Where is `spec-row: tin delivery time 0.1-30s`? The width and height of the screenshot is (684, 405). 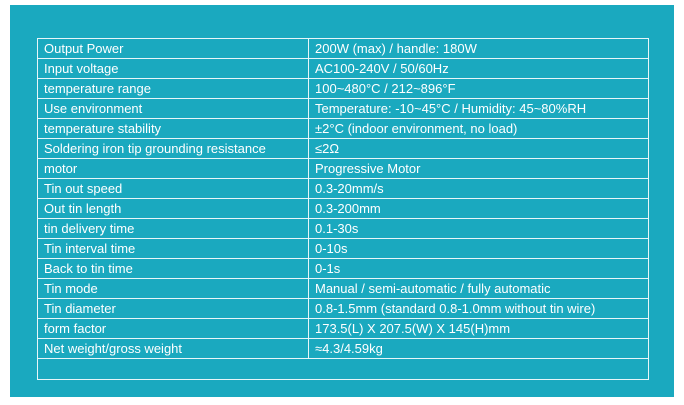
spec-row: tin delivery time 0.1-30s is located at coordinates (343, 228).